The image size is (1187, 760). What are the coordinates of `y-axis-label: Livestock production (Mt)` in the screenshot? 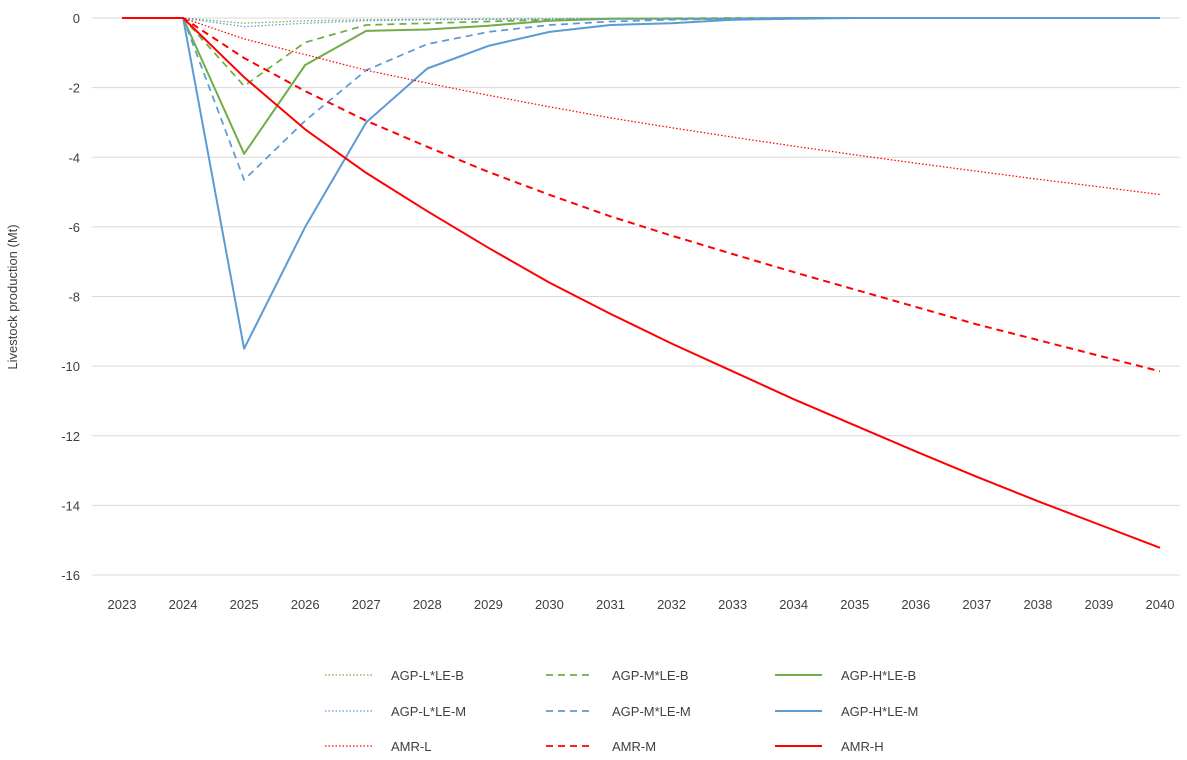 It's located at (12, 296).